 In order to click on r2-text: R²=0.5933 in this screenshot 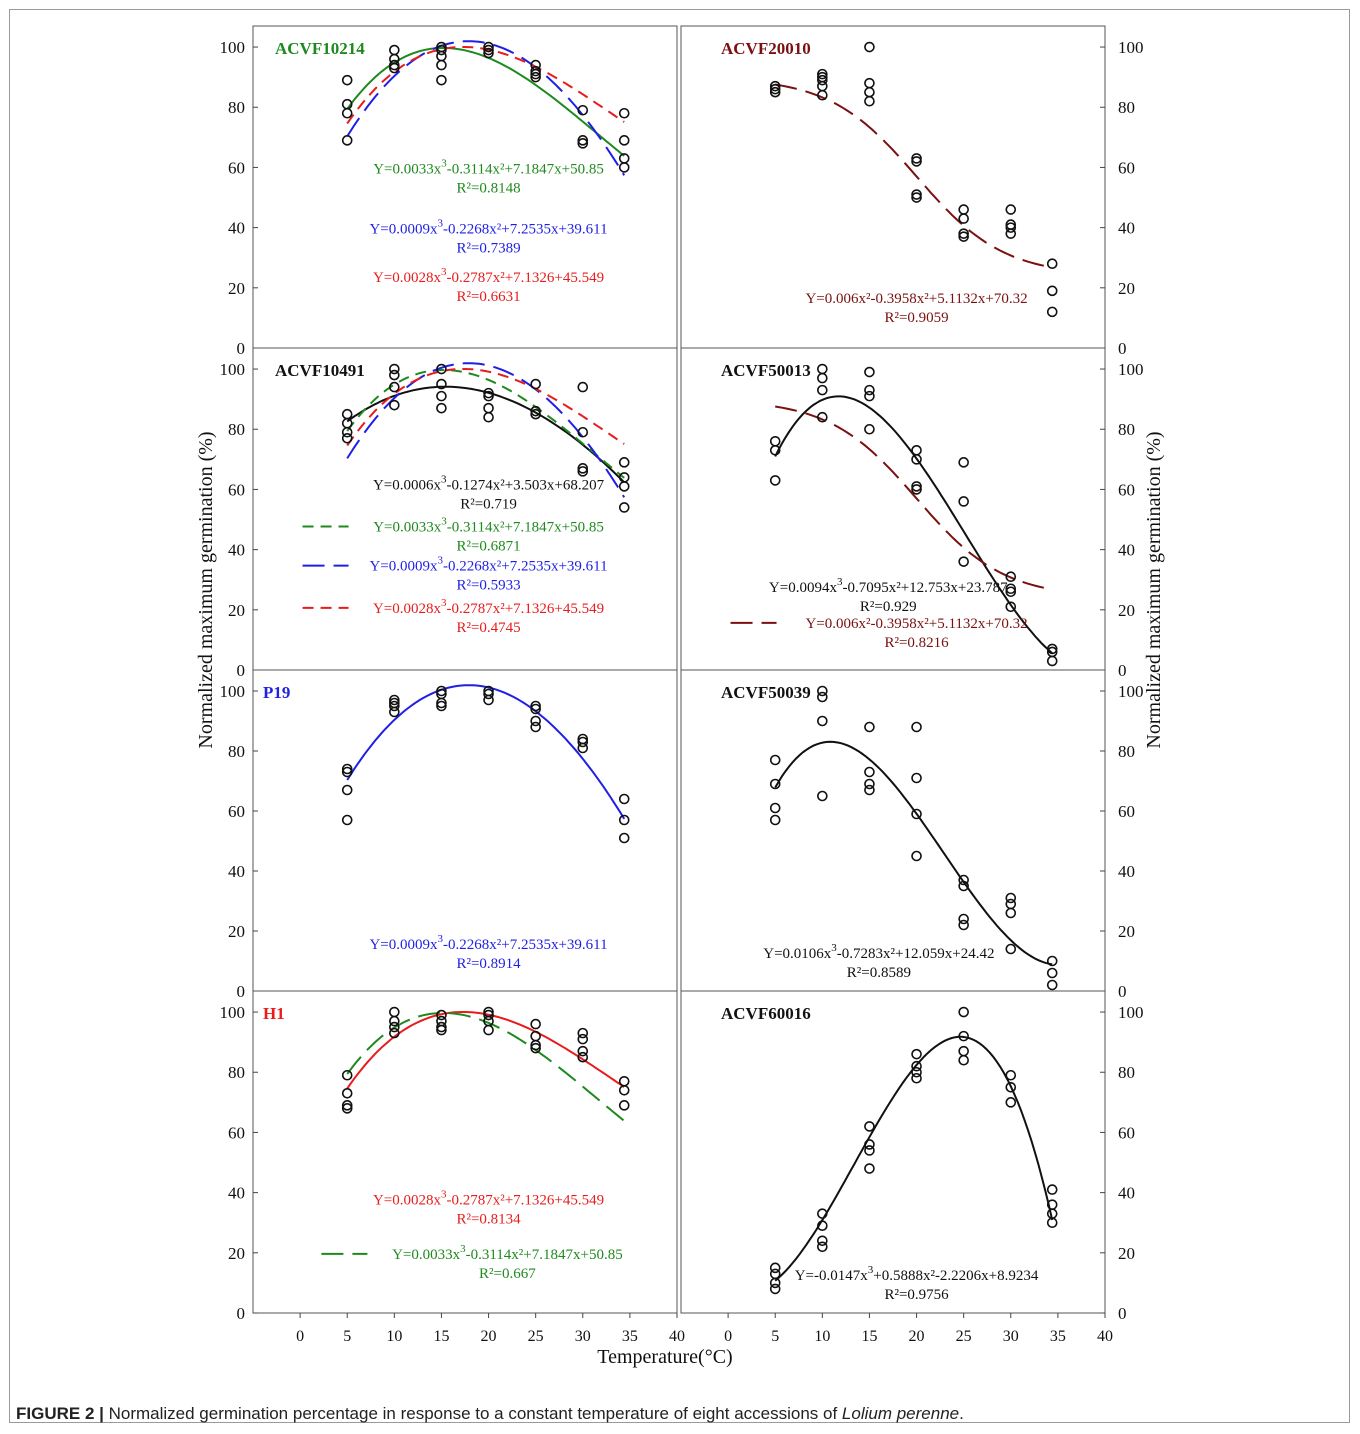, I will do `click(488, 586)`.